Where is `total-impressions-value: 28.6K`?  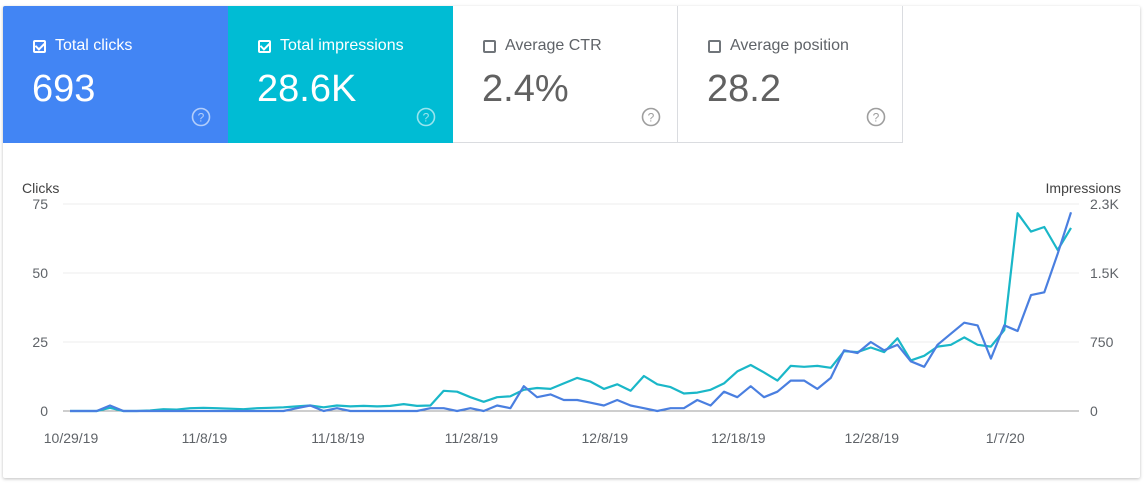 total-impressions-value: 28.6K is located at coordinates (307, 89).